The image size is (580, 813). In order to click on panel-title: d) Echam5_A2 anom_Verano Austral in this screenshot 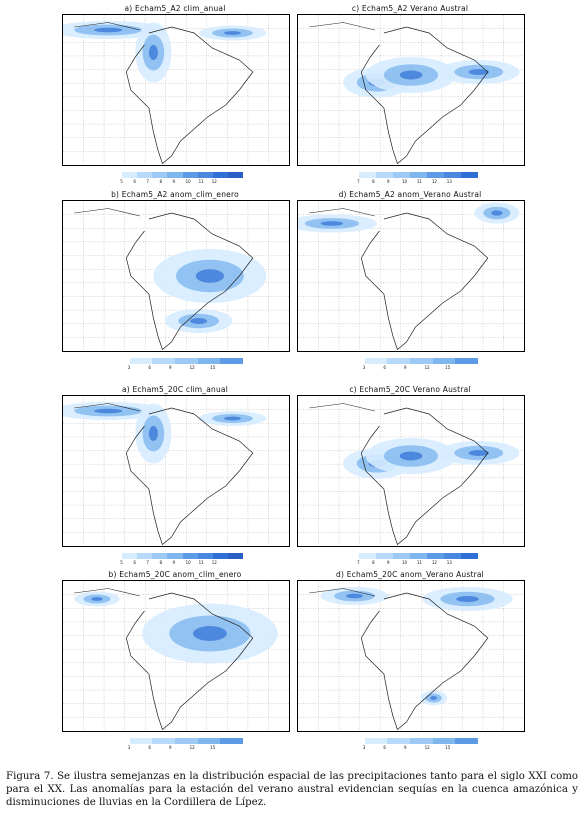, I will do `click(410, 194)`.